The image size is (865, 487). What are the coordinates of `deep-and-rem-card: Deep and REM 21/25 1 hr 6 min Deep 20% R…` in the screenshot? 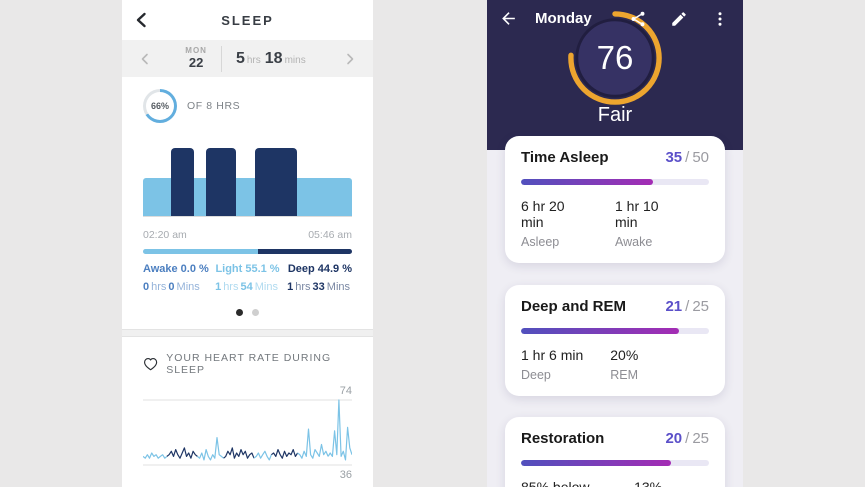 It's located at (615, 340).